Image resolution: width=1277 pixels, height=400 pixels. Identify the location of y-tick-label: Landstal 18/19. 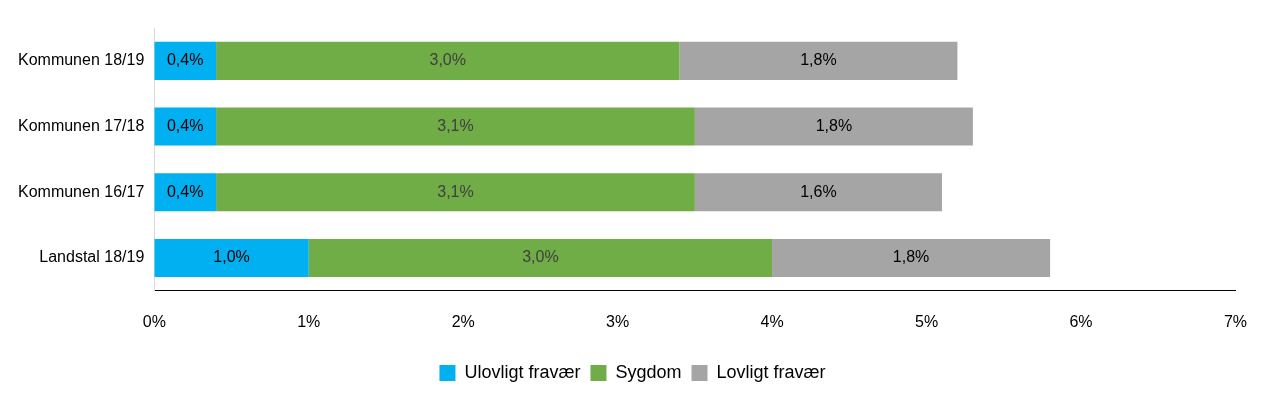
(92, 257).